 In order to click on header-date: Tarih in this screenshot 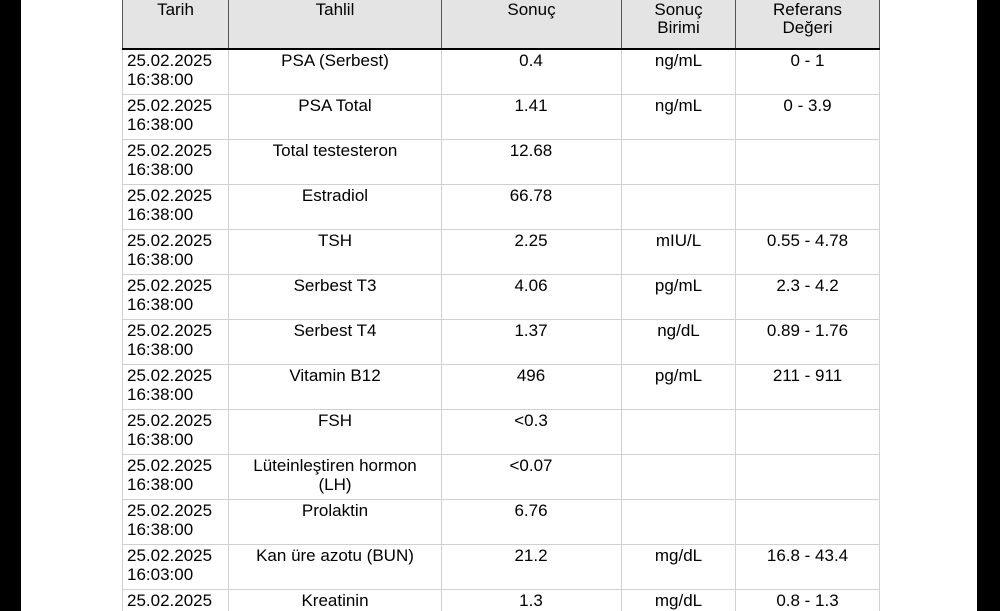, I will do `click(175, 25)`.